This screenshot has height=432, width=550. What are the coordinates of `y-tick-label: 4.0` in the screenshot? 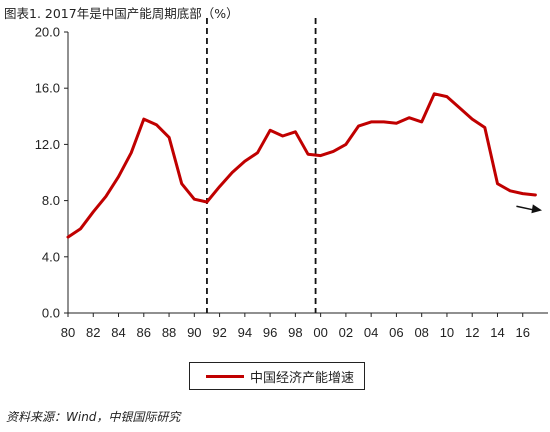 It's located at (51, 256).